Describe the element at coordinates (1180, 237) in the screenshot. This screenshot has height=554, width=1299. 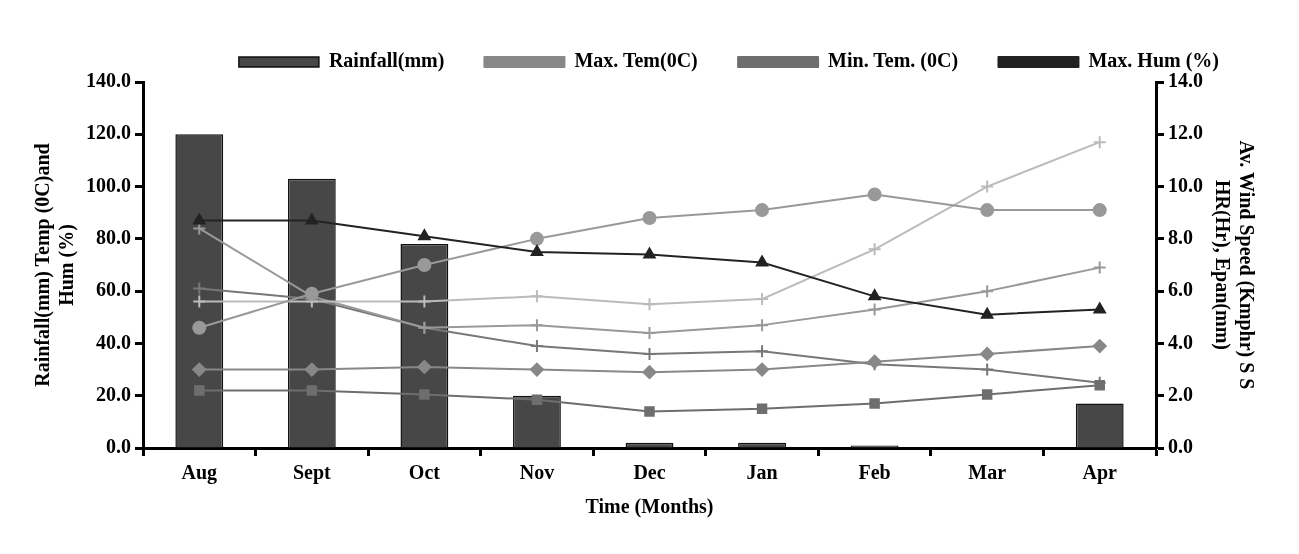
I see `y2-tick-label: 8.0` at that location.